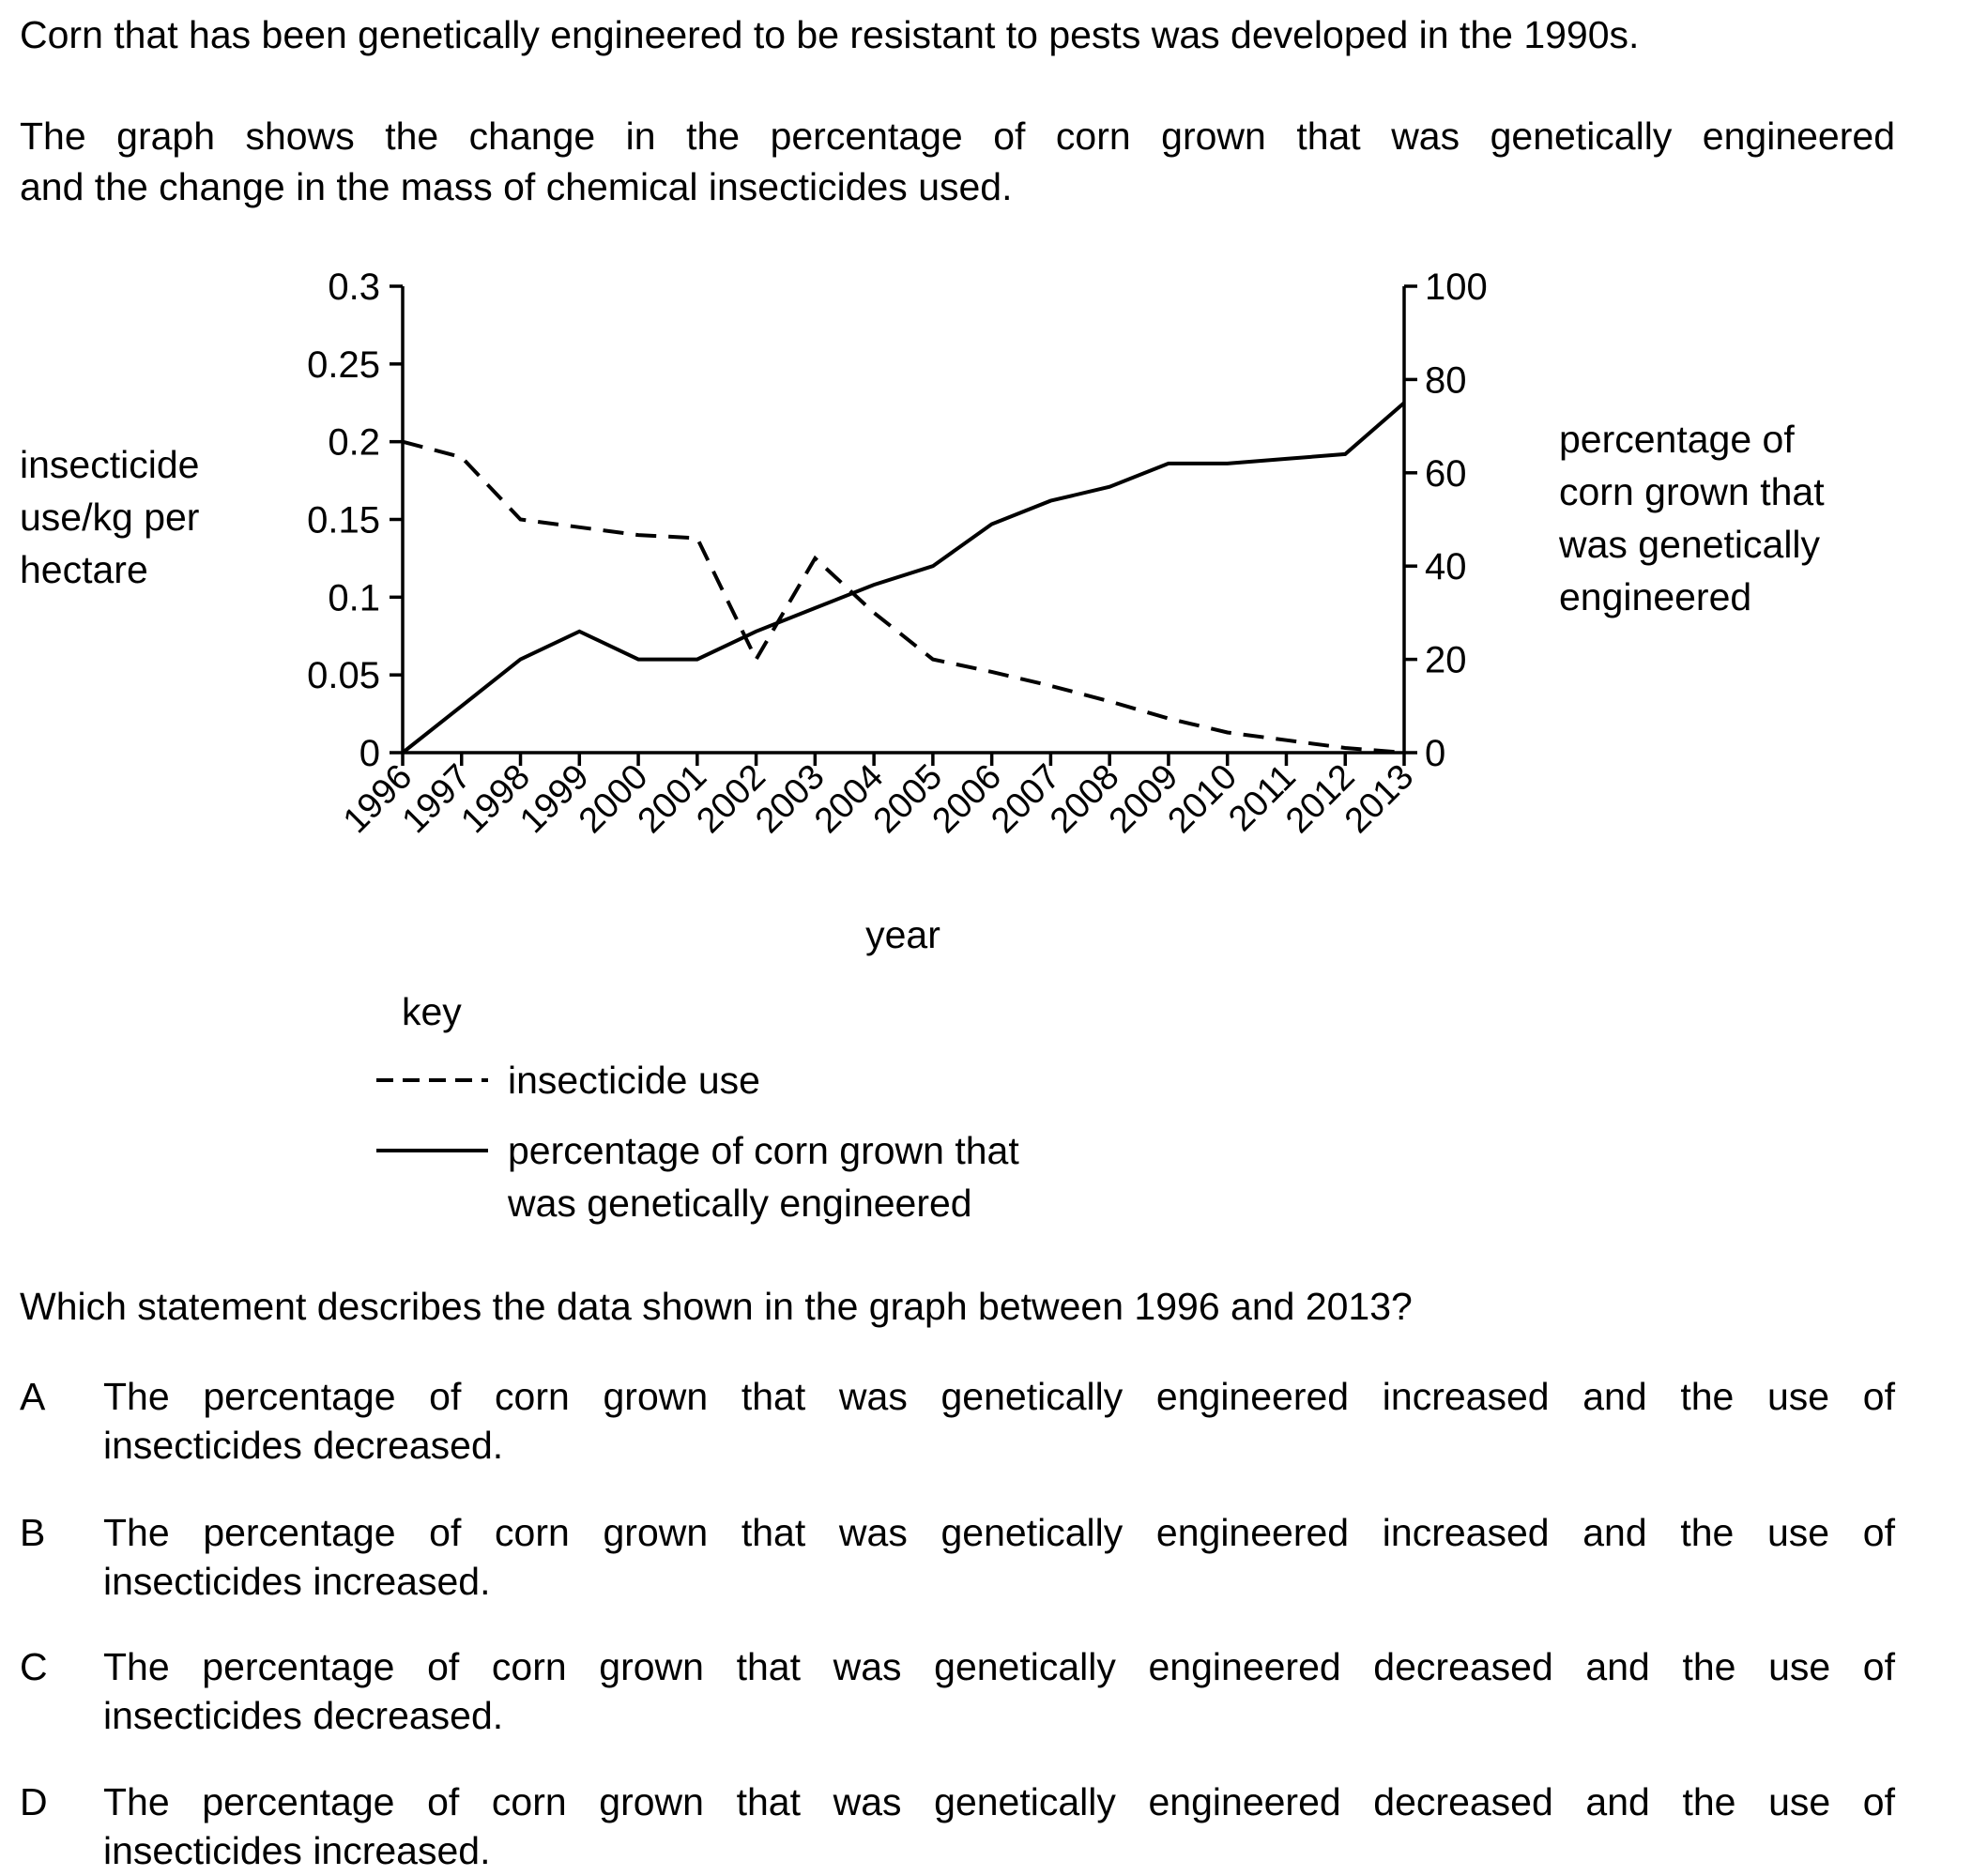 The width and height of the screenshot is (1972, 1876). Describe the element at coordinates (109, 517) in the screenshot. I see `left-y-axis-title-line: use/kg per` at that location.